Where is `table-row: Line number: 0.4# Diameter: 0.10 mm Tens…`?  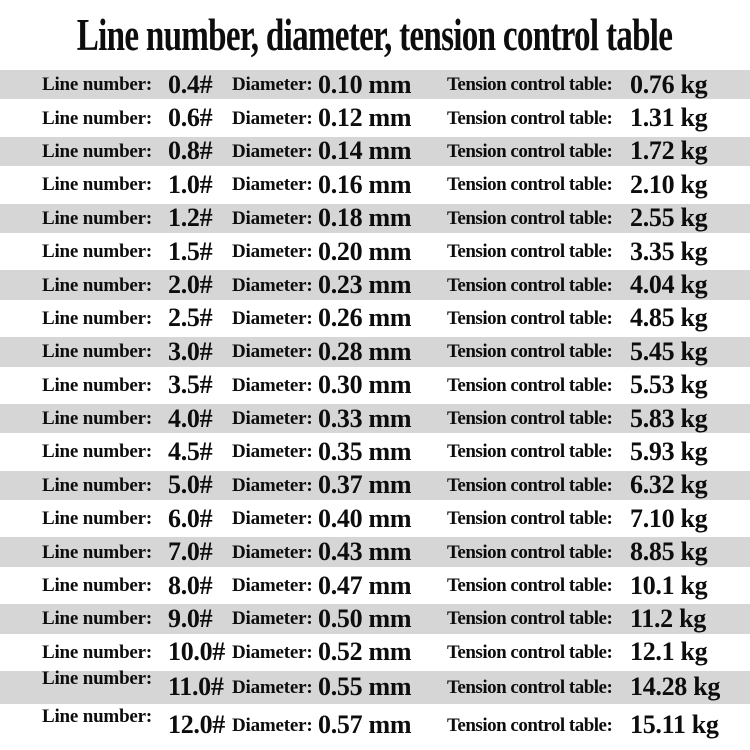
table-row: Line number: 0.4# Diameter: 0.10 mm Tens… is located at coordinates (375, 85).